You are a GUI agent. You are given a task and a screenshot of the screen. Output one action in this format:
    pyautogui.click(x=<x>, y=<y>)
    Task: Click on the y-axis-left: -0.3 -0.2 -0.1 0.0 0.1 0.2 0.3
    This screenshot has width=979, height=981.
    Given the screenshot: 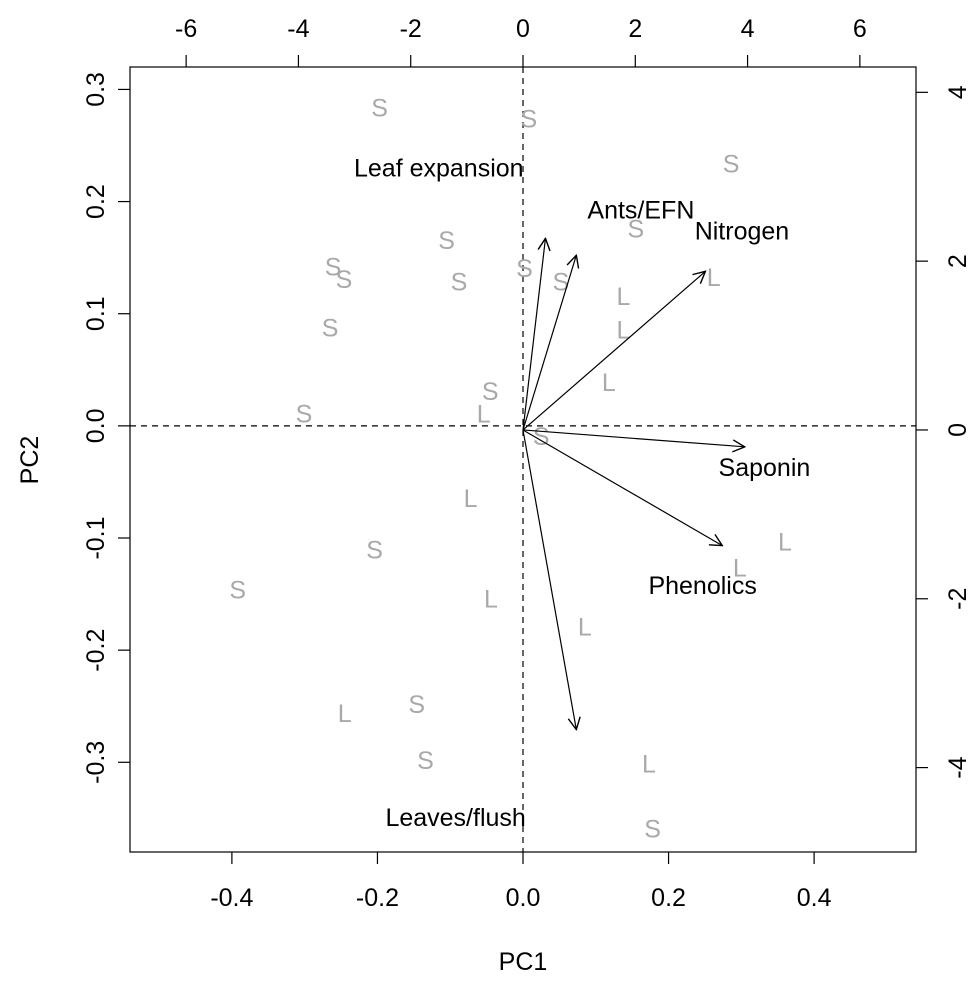 What is the action you would take?
    pyautogui.click(x=106, y=428)
    